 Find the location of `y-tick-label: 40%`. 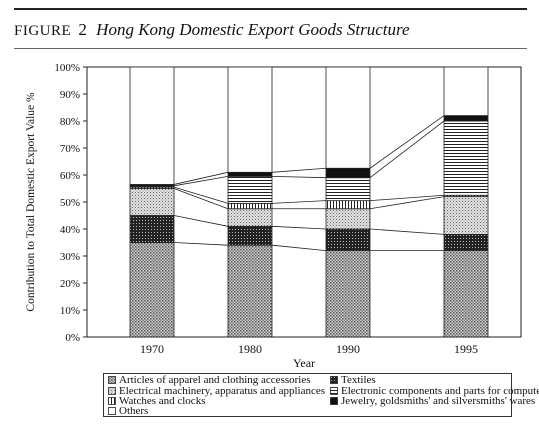

y-tick-label: 40% is located at coordinates (70, 230).